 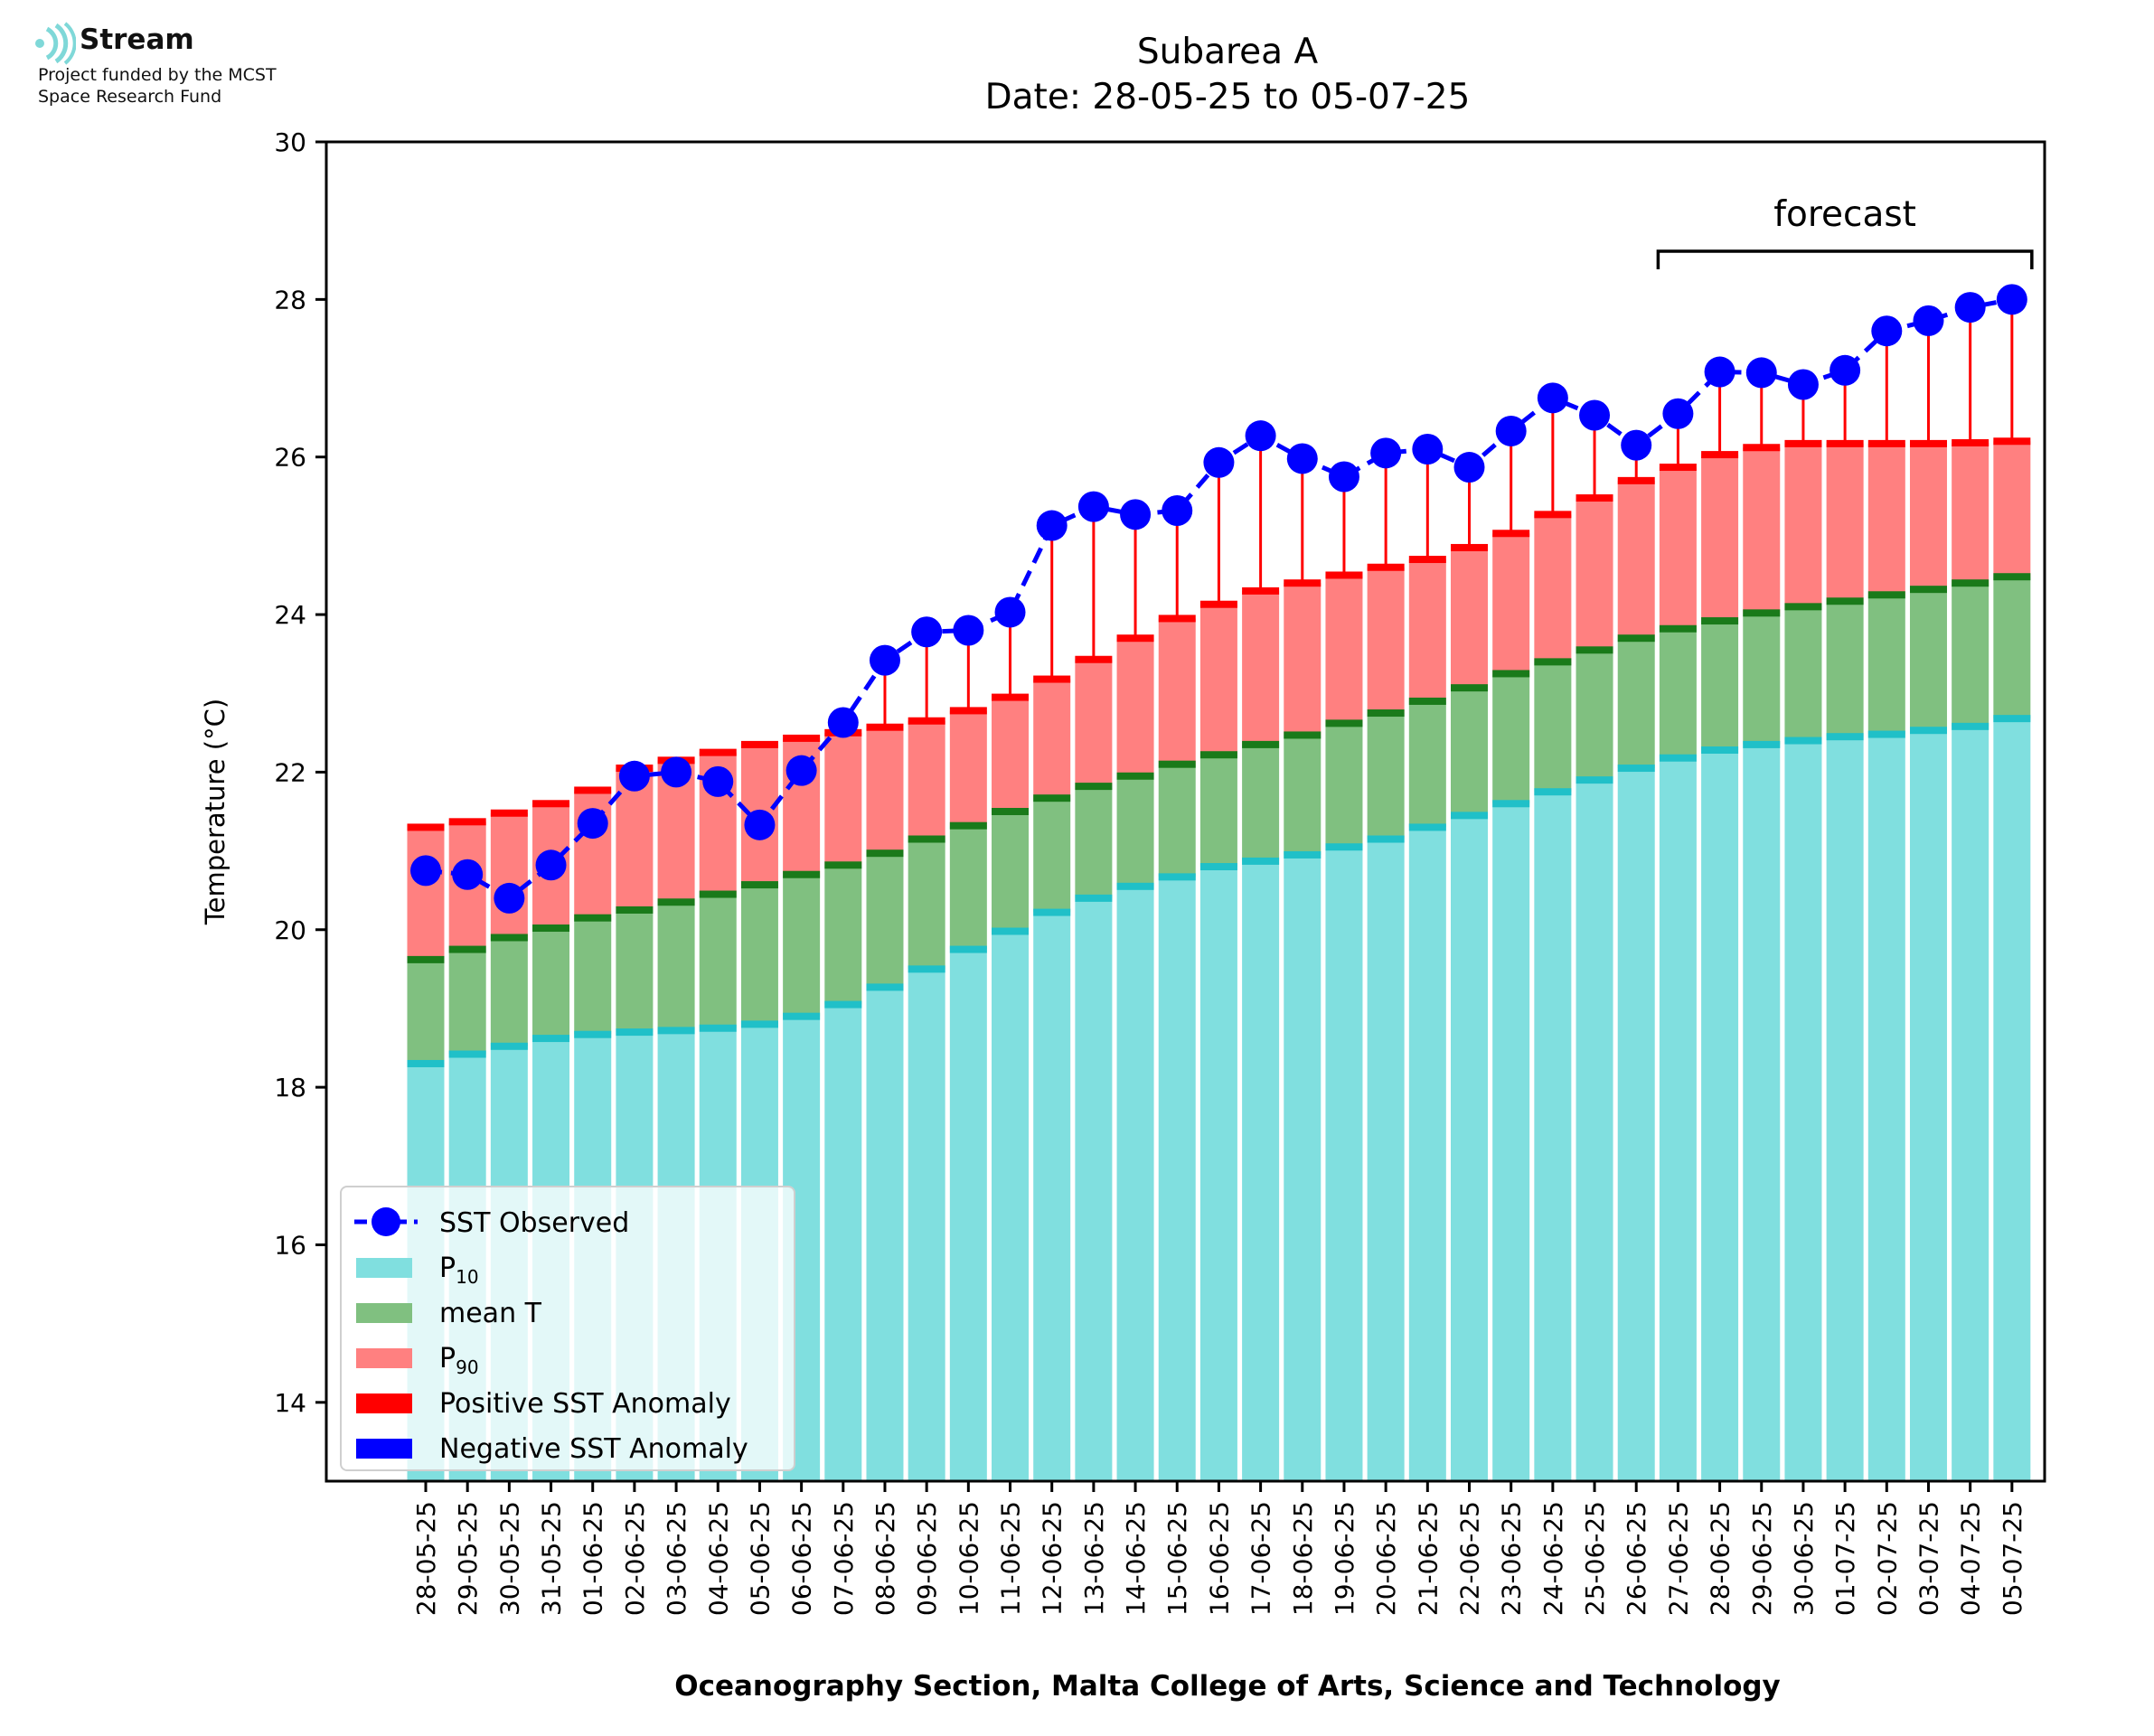 What do you see at coordinates (1470, 1558) in the screenshot?
I see `x-tick-label: 22-06-25` at bounding box center [1470, 1558].